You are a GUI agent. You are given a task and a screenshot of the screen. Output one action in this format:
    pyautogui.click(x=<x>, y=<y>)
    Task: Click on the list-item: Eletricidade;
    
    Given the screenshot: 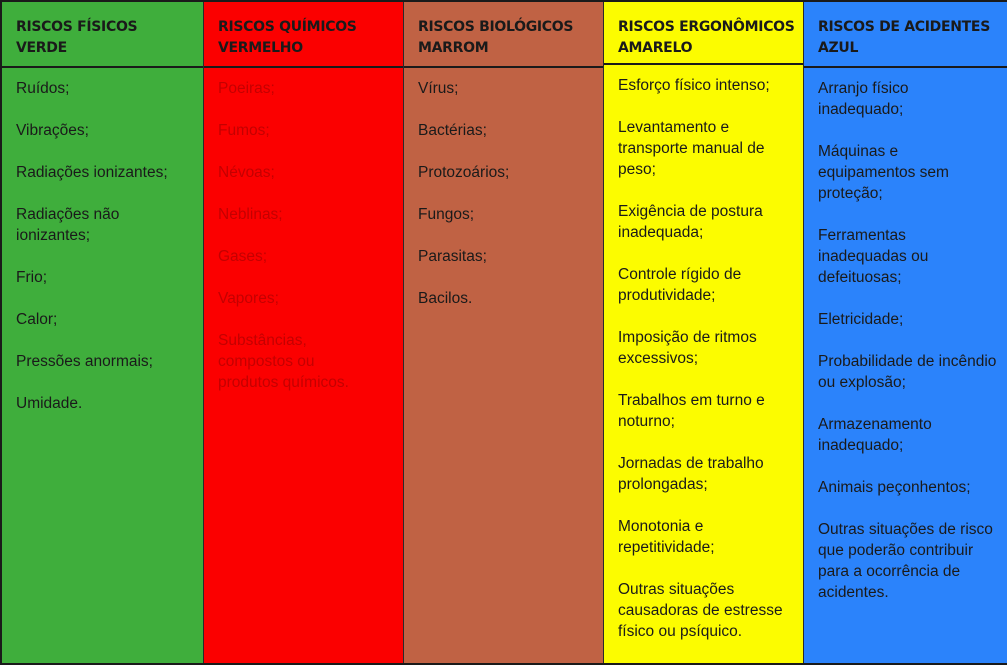 What is the action you would take?
    pyautogui.click(x=861, y=319)
    